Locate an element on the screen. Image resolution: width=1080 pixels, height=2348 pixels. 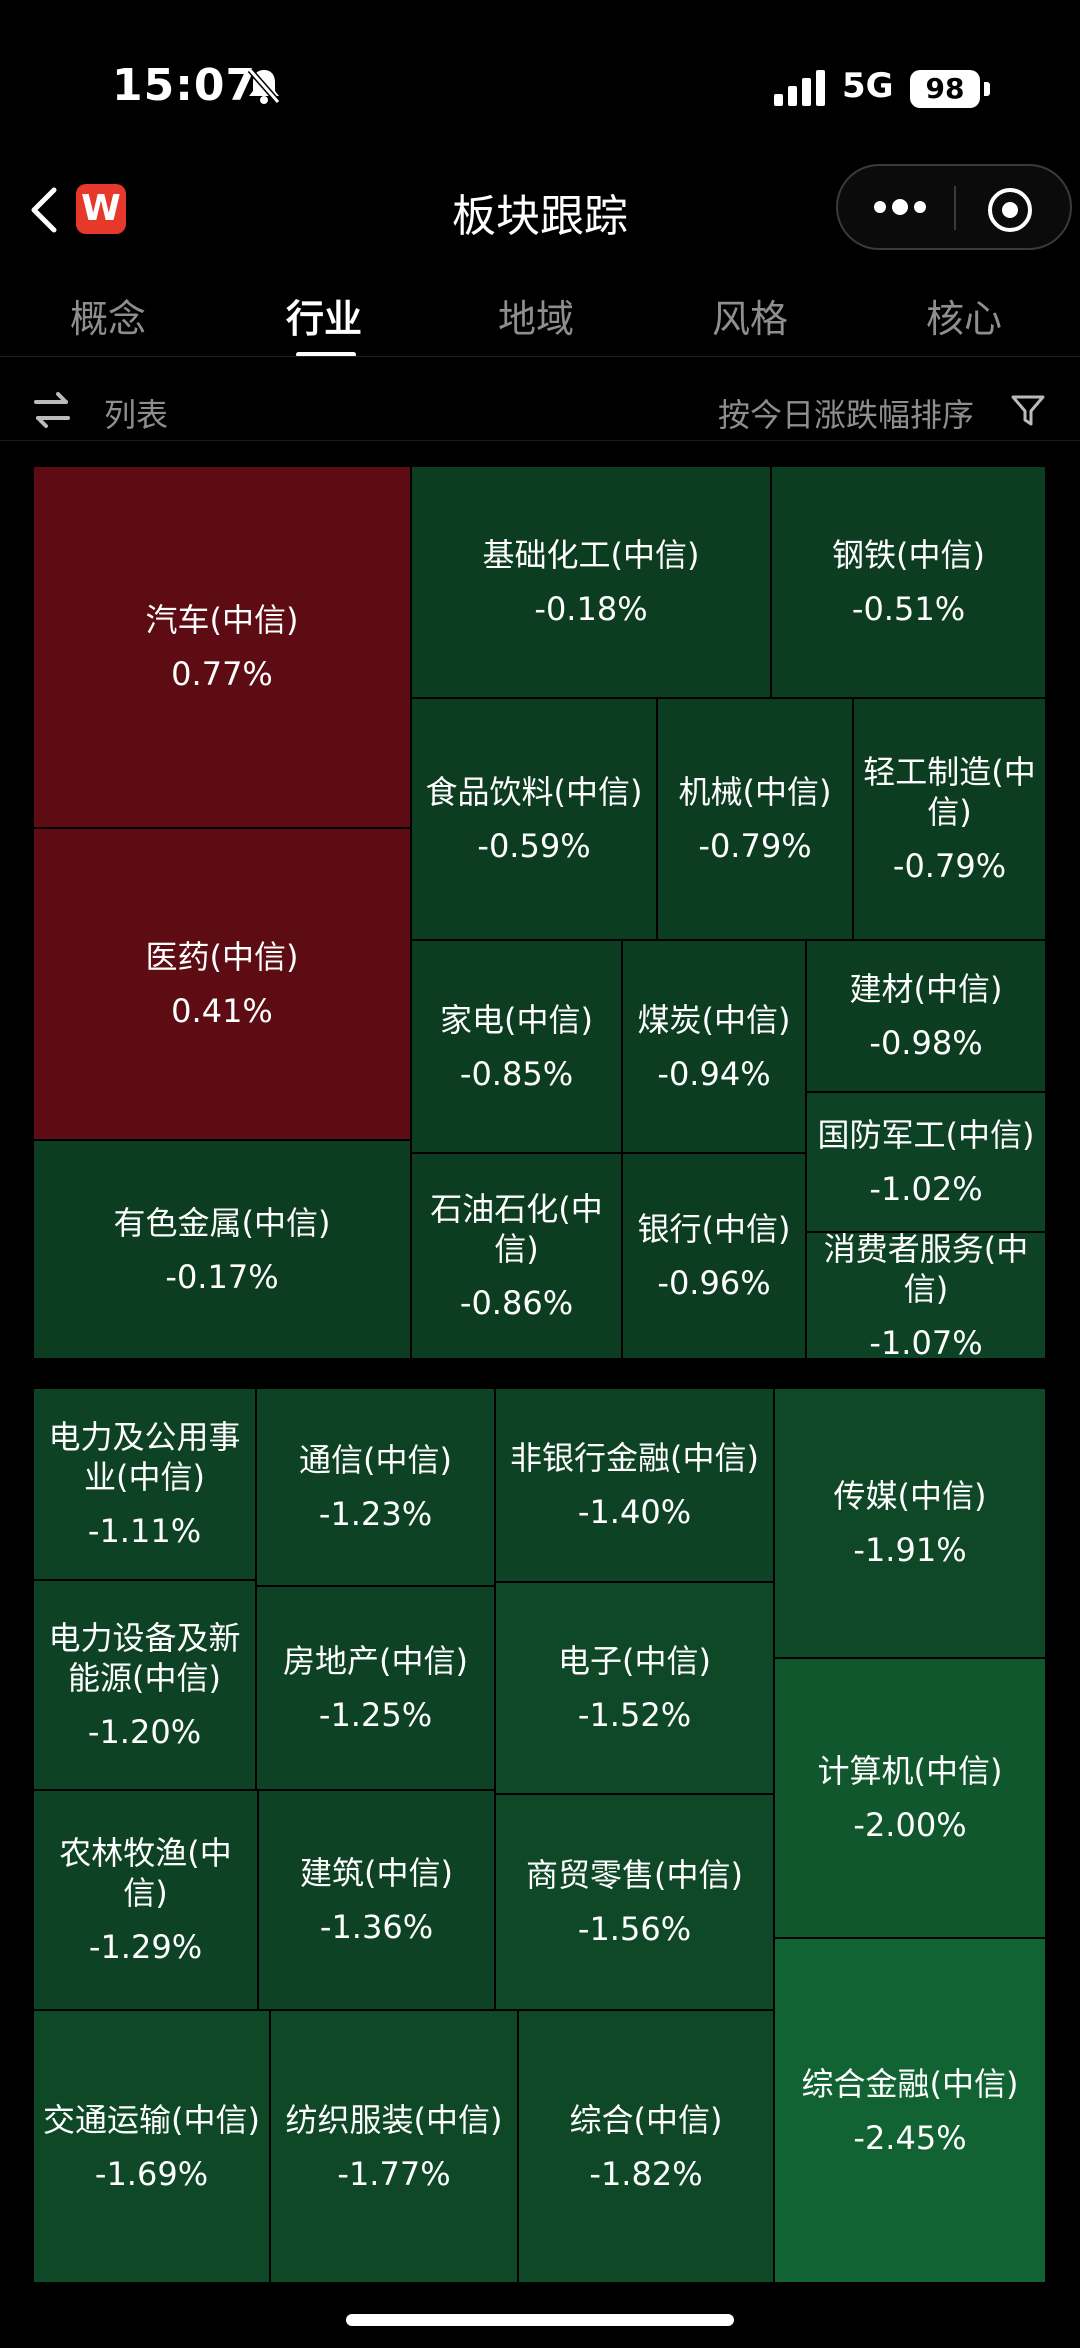
sector-name: 钢铁(中信) is located at coordinates (908, 555).